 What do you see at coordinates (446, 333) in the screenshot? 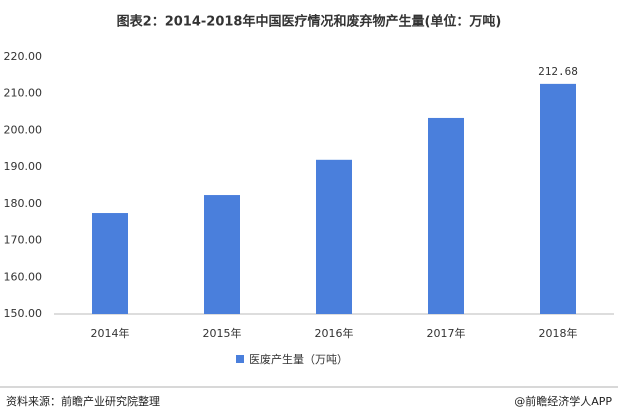
I see `x-tick-label: 2017年` at bounding box center [446, 333].